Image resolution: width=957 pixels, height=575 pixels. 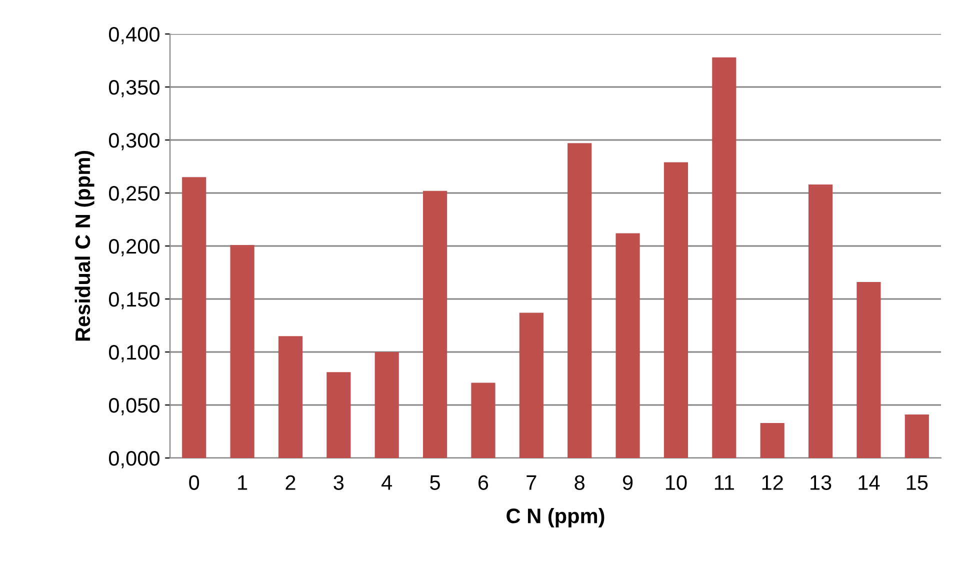 I want to click on y-tick-label: 0,400, so click(x=134, y=35).